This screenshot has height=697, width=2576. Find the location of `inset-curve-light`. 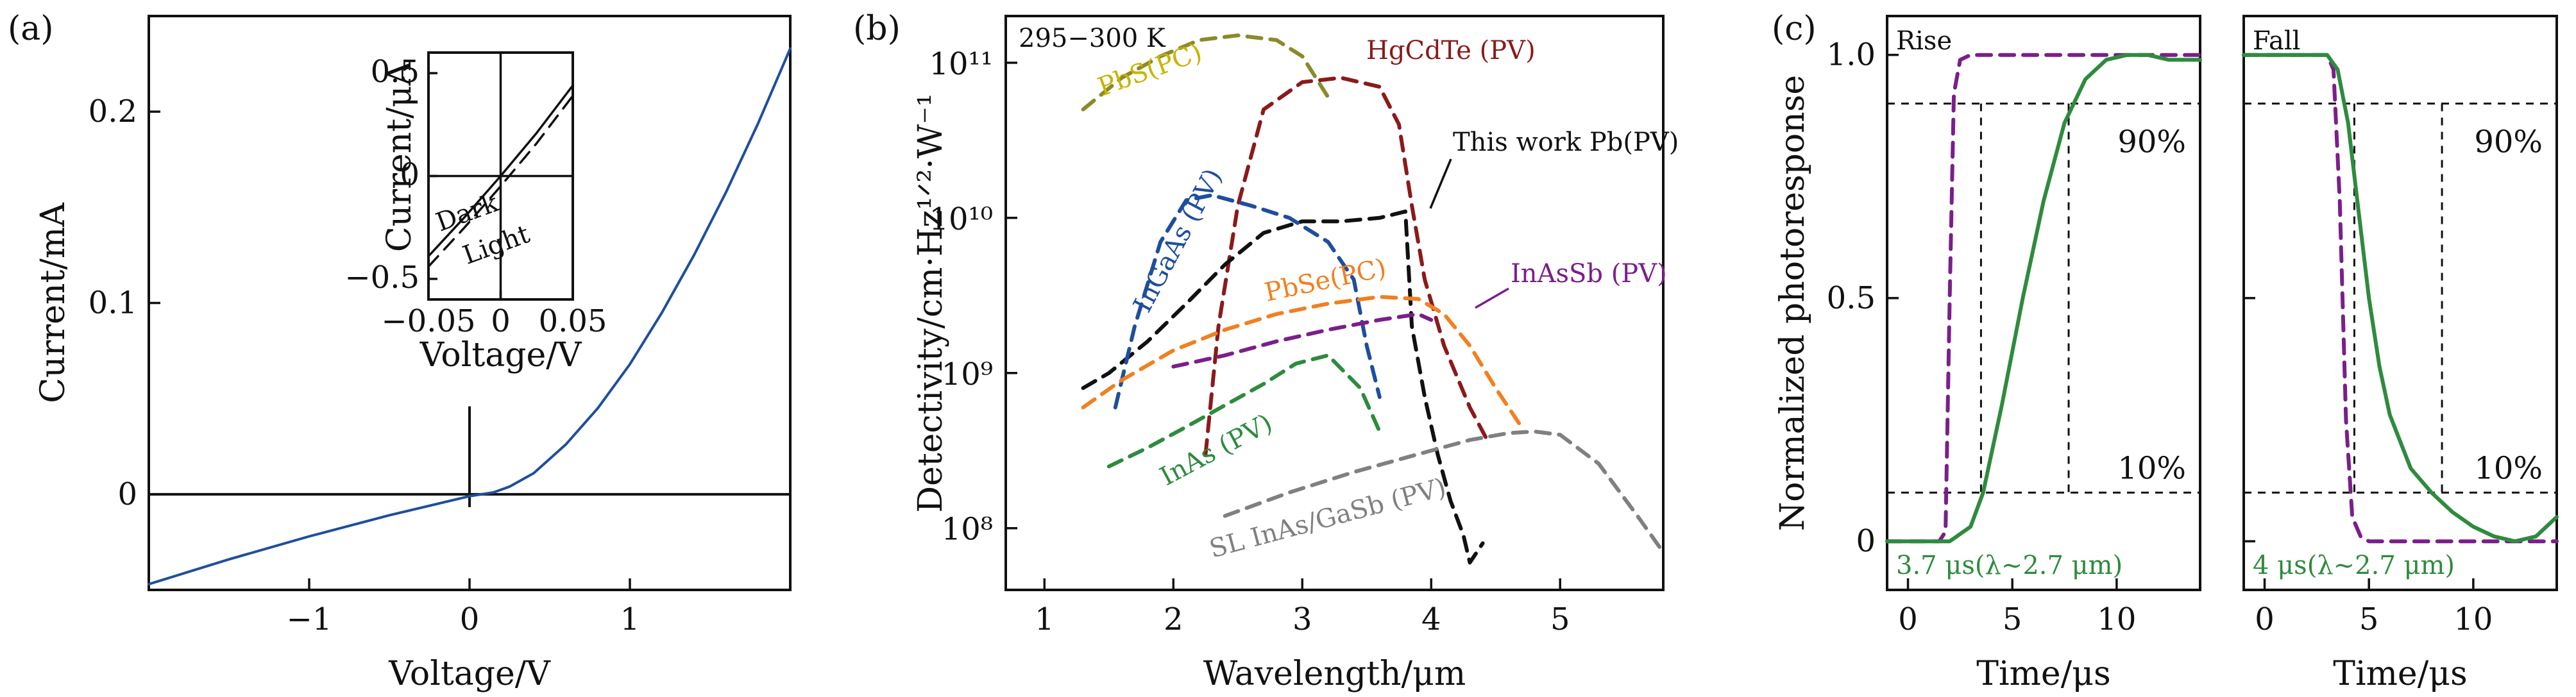

inset-curve-light is located at coordinates (500, 181).